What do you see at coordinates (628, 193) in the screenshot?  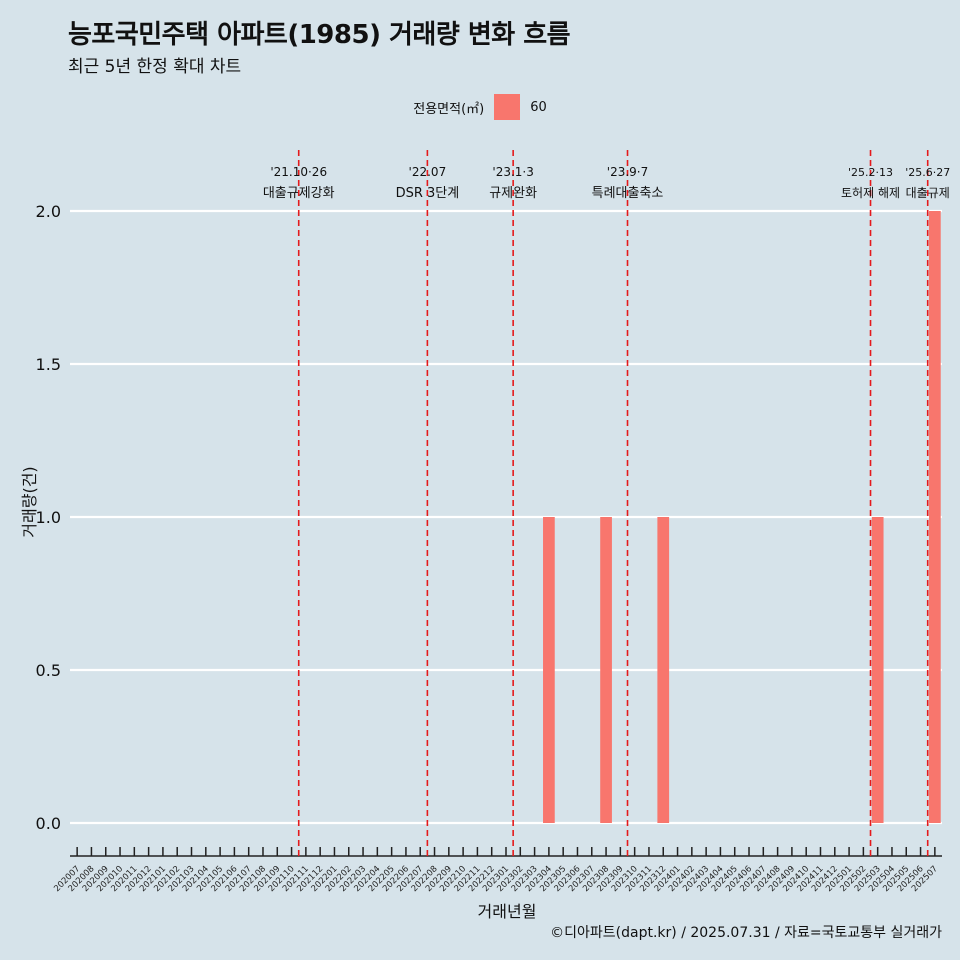 I see `event-label-202309: 특례대출축소` at bounding box center [628, 193].